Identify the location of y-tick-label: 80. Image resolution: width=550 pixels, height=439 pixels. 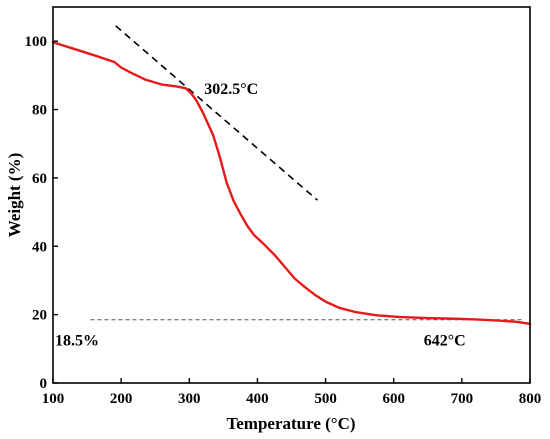
(39, 111).